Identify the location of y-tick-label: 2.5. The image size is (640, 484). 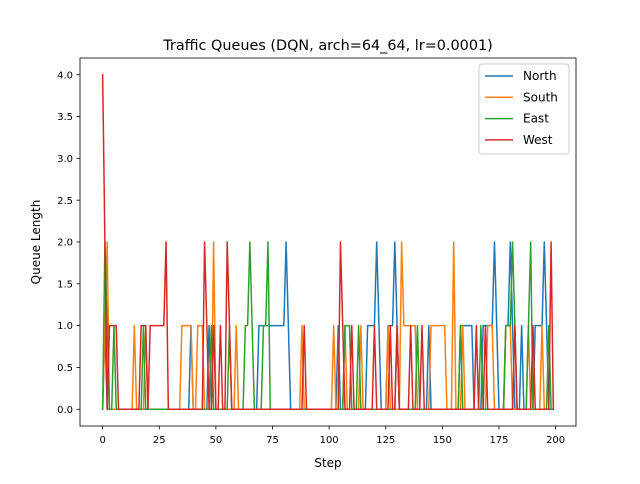
(65, 201).